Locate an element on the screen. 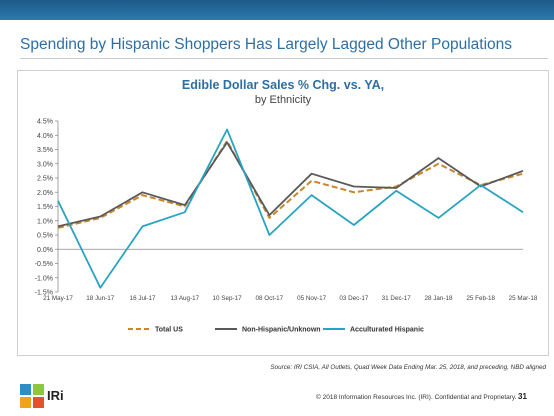 The image size is (554, 416). legend-label: Acculturated Hispanic is located at coordinates (387, 330).